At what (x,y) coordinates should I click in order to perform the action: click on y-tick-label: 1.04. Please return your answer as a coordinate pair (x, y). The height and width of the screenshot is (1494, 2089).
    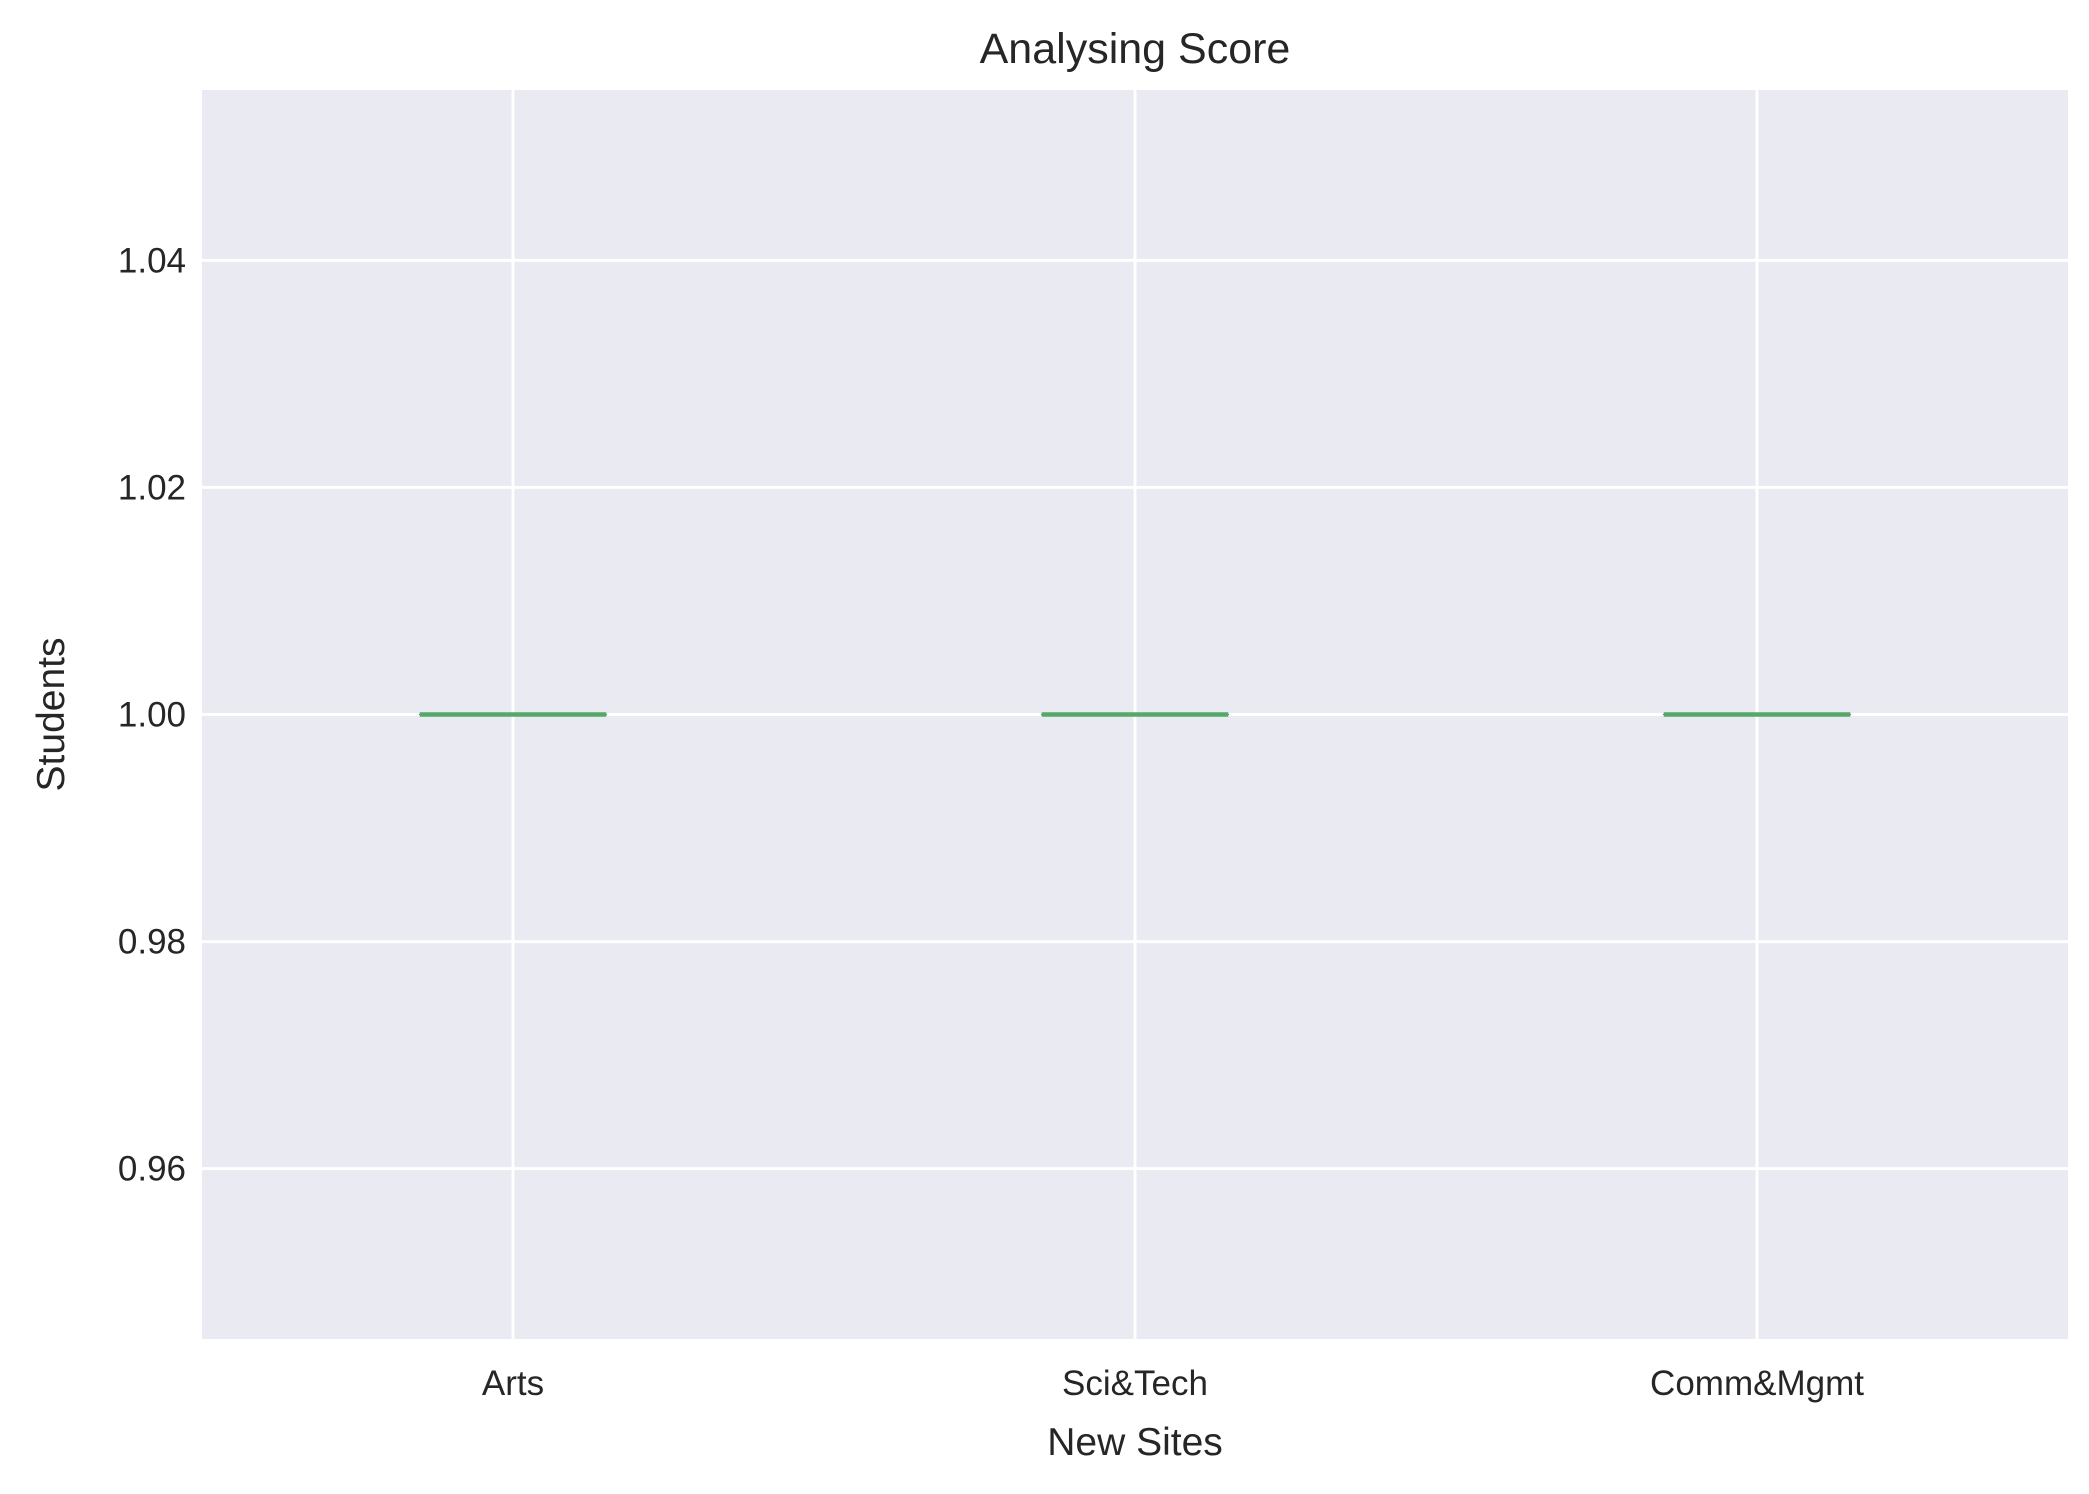
    Looking at the image, I should click on (152, 260).